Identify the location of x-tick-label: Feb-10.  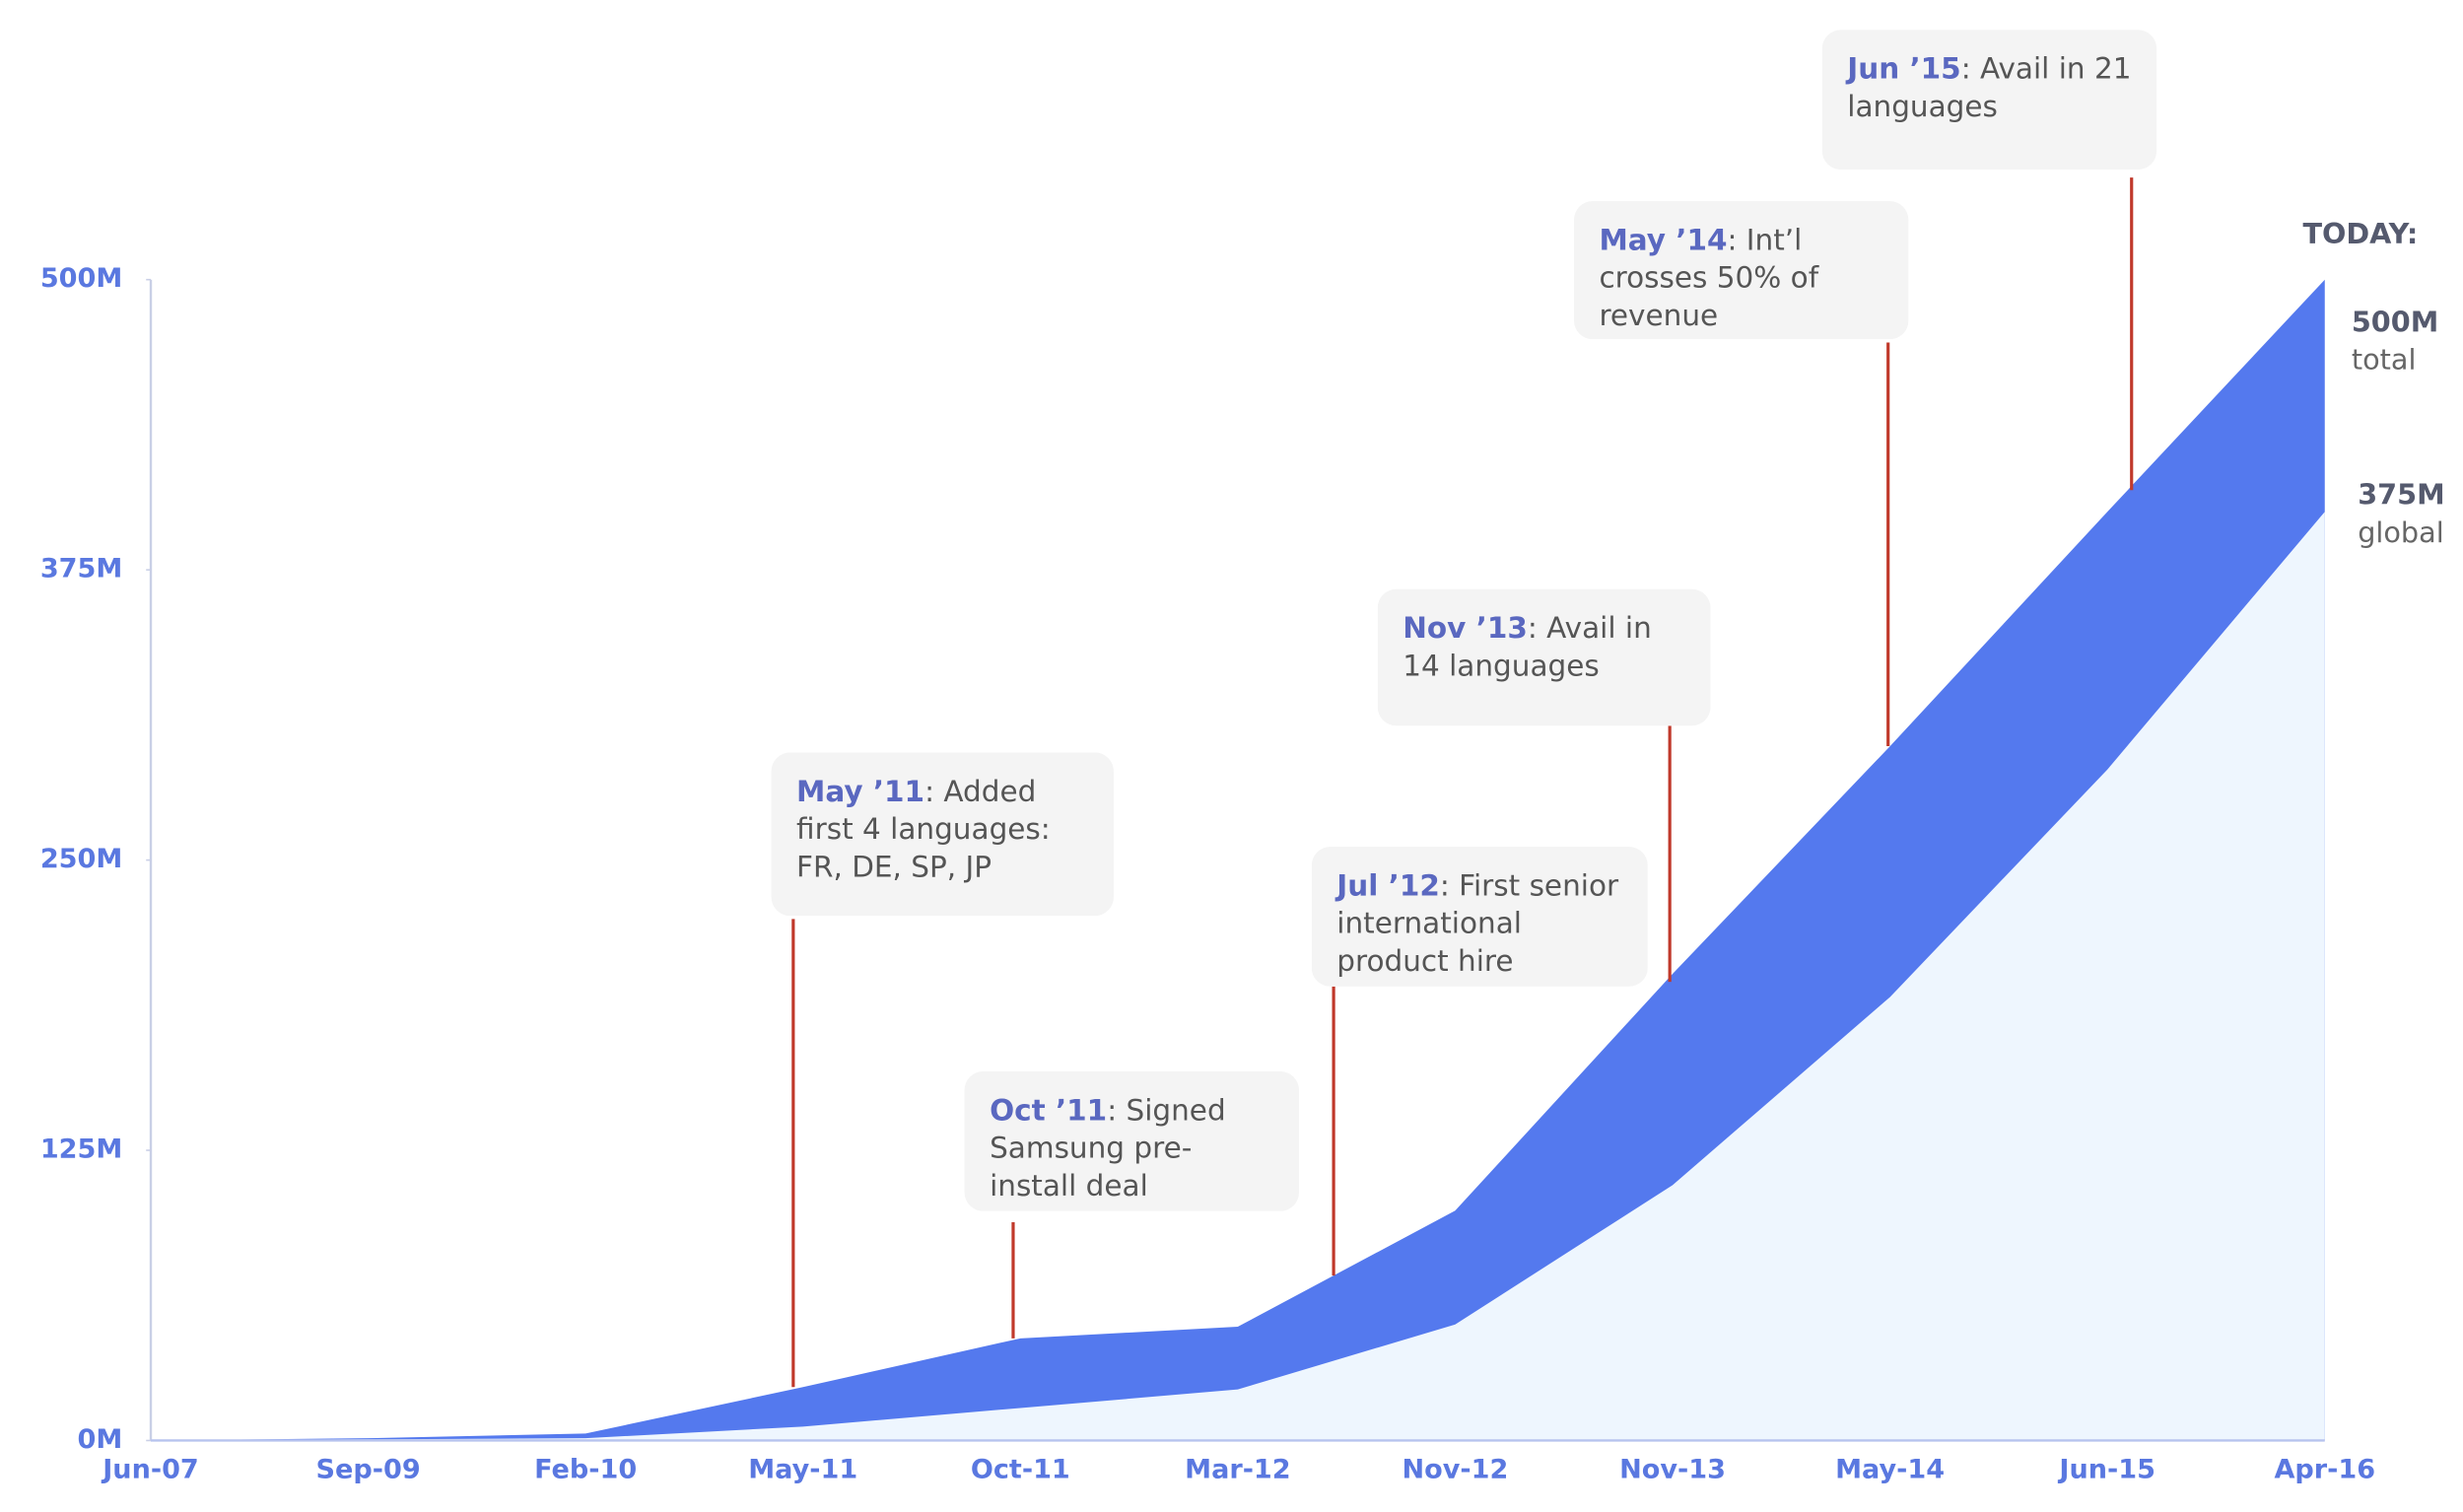
(585, 1469).